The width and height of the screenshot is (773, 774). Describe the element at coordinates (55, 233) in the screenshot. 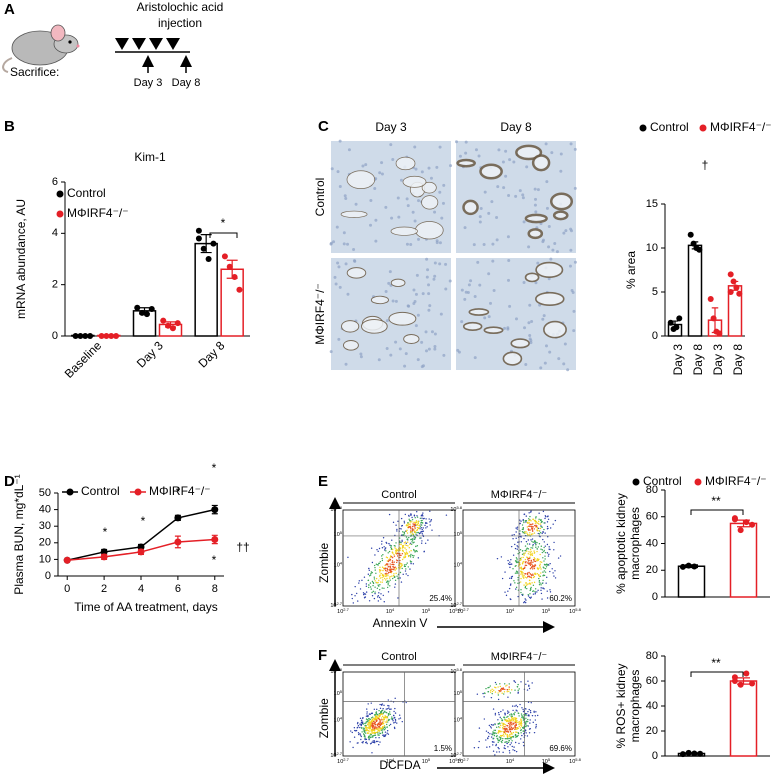

I see `y-tick-label: 4` at that location.